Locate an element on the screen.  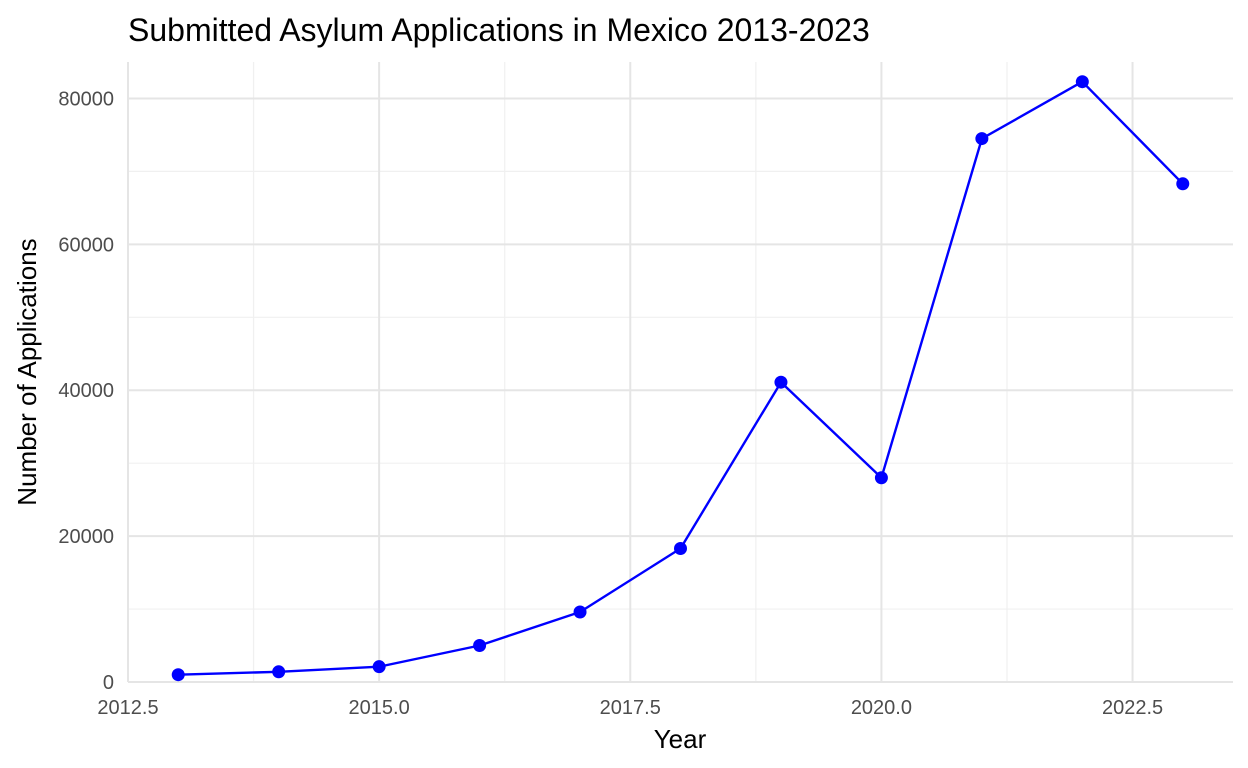
x-axis-title: Year is located at coordinates (680, 739).